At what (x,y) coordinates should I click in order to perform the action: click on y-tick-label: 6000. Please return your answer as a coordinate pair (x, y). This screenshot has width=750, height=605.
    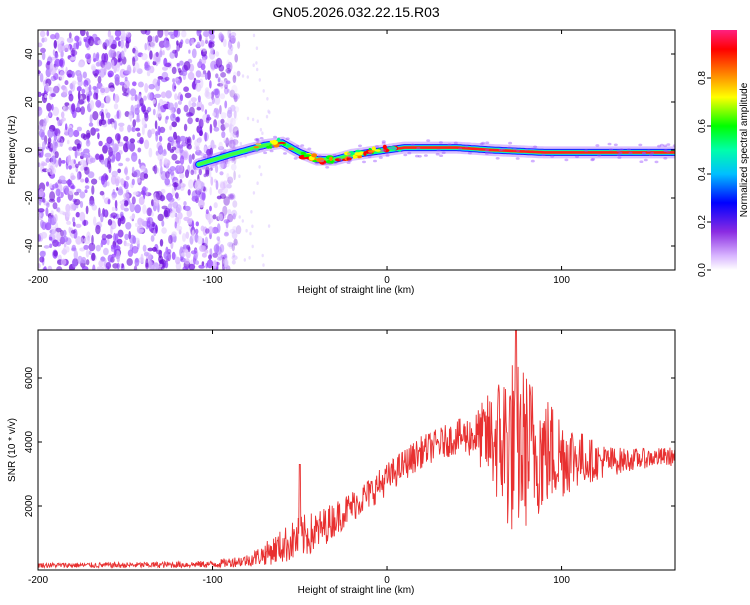
    Looking at the image, I should click on (29, 377).